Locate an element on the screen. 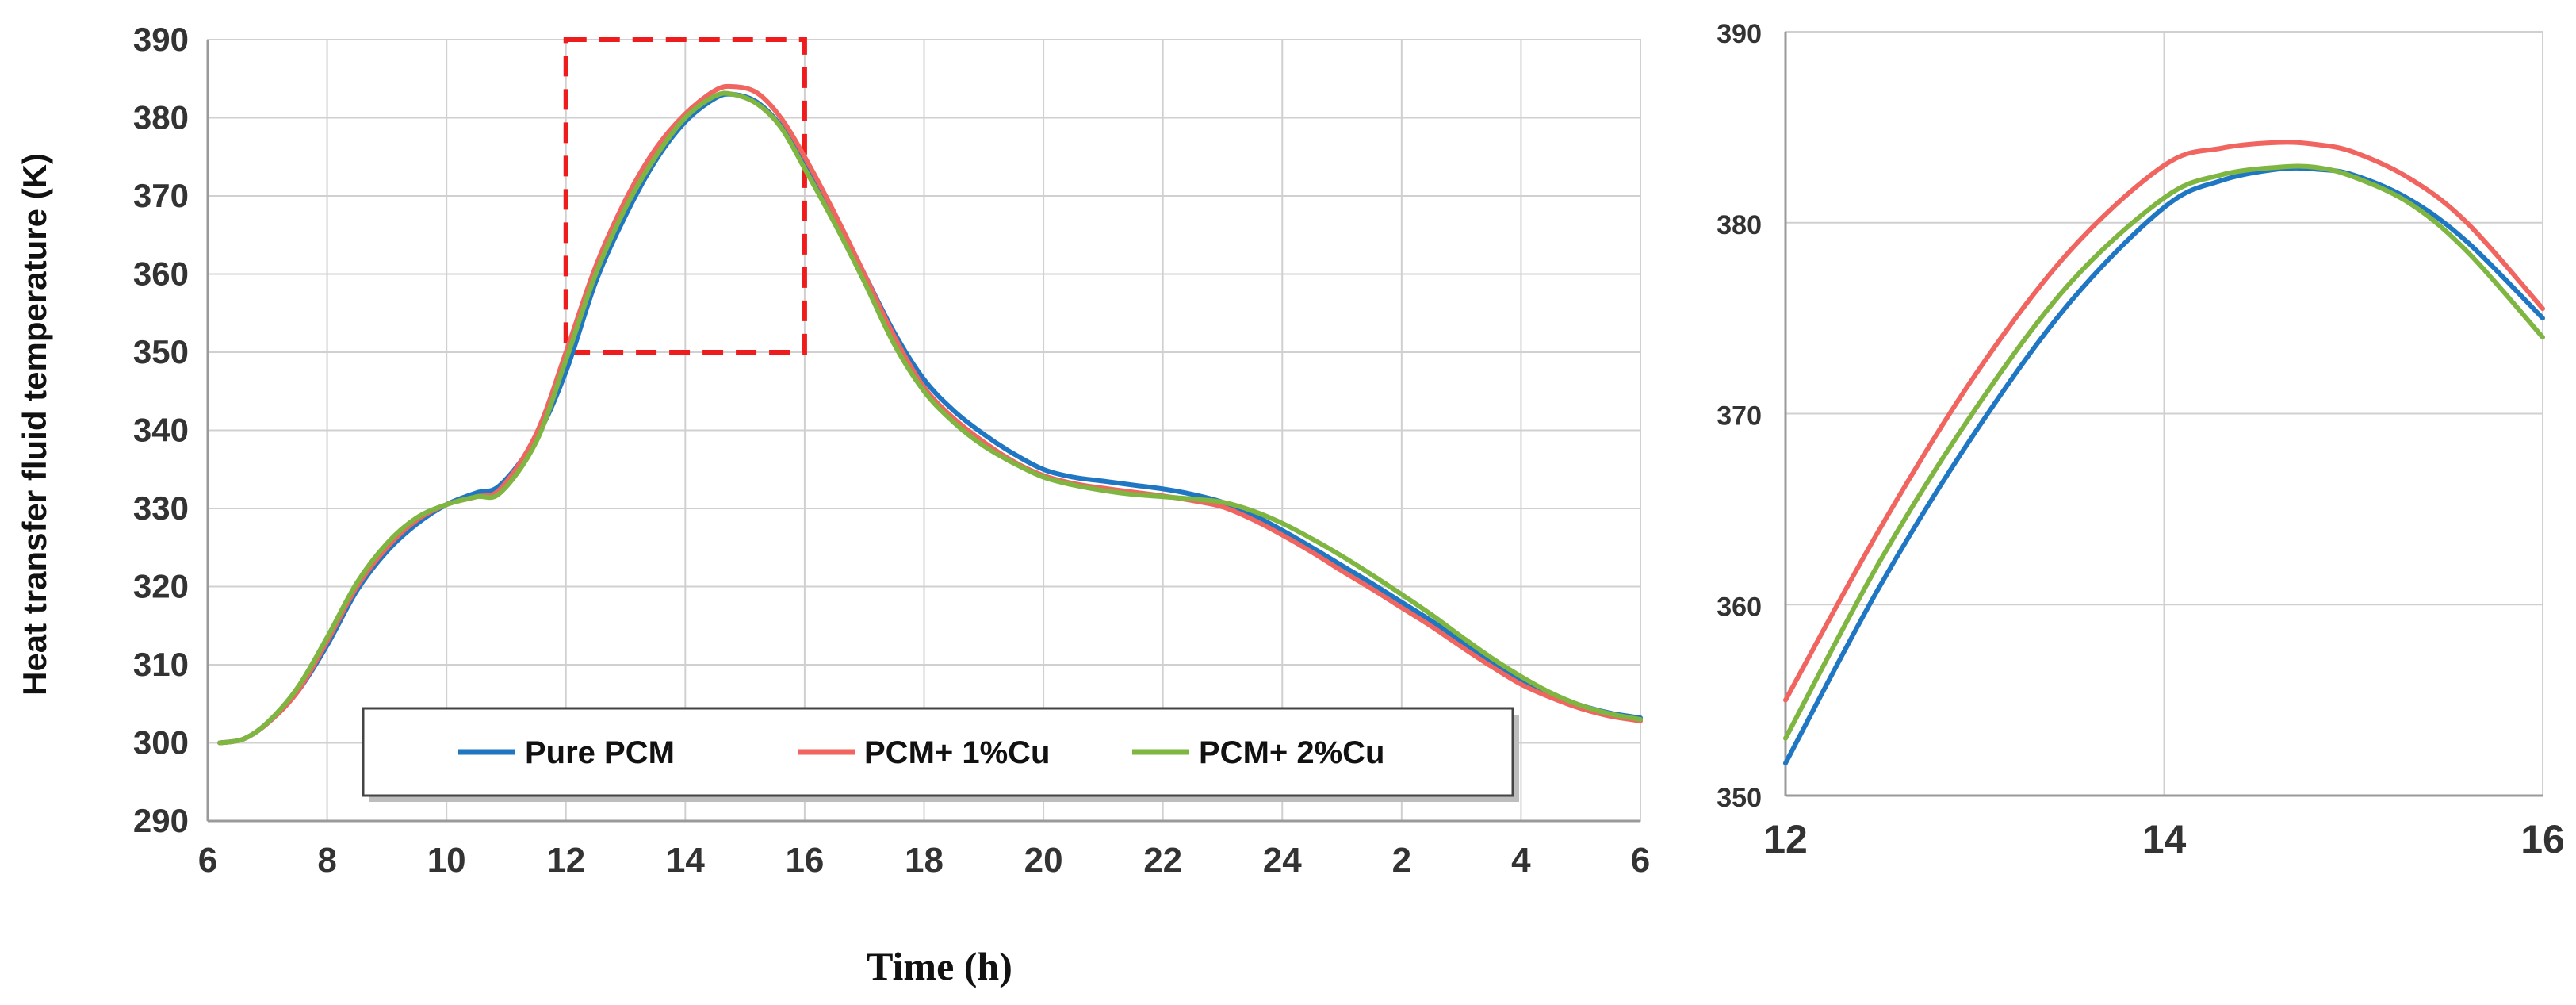  main-x-tick-2: 10 is located at coordinates (446, 861).